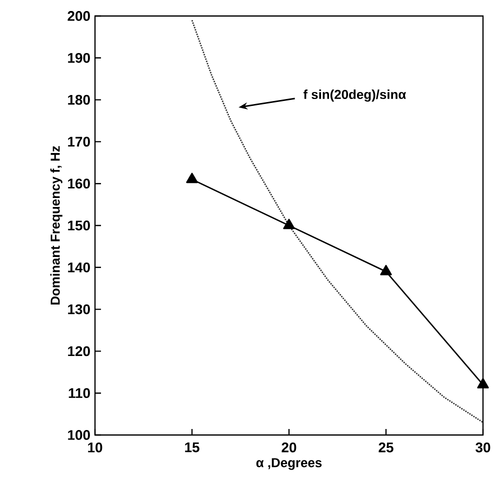  I want to click on x-tick-label: 20, so click(289, 447).